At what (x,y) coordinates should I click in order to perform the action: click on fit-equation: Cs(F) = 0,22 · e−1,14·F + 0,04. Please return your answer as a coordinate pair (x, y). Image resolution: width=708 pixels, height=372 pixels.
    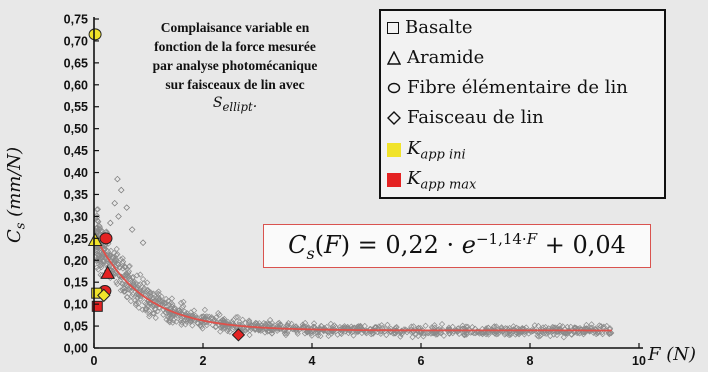
    Looking at the image, I should click on (457, 246).